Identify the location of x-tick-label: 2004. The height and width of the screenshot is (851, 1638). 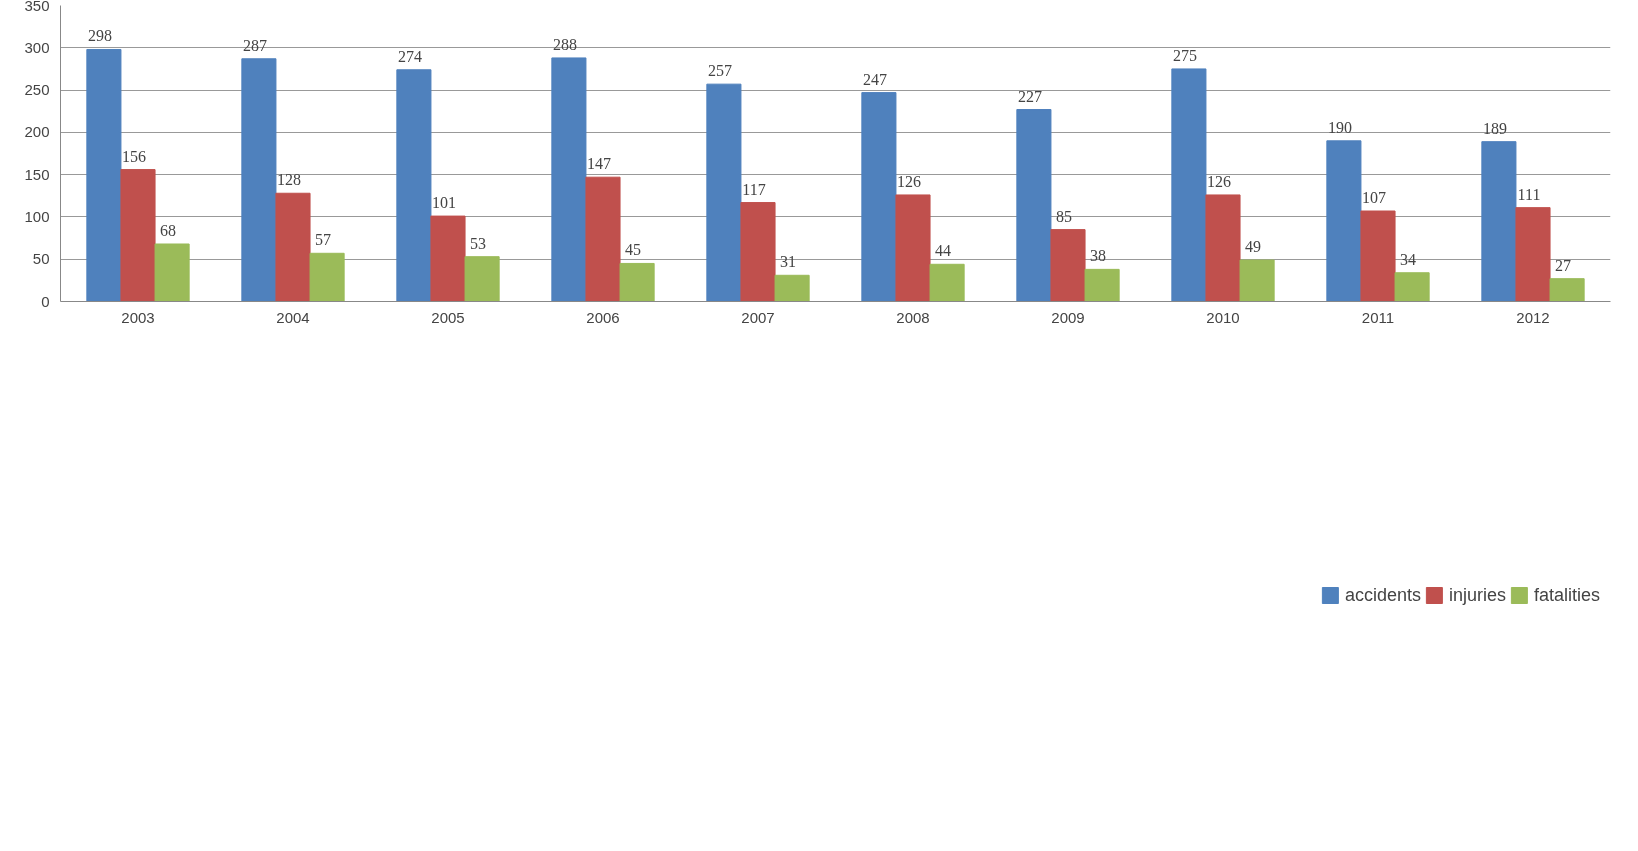
(293, 317).